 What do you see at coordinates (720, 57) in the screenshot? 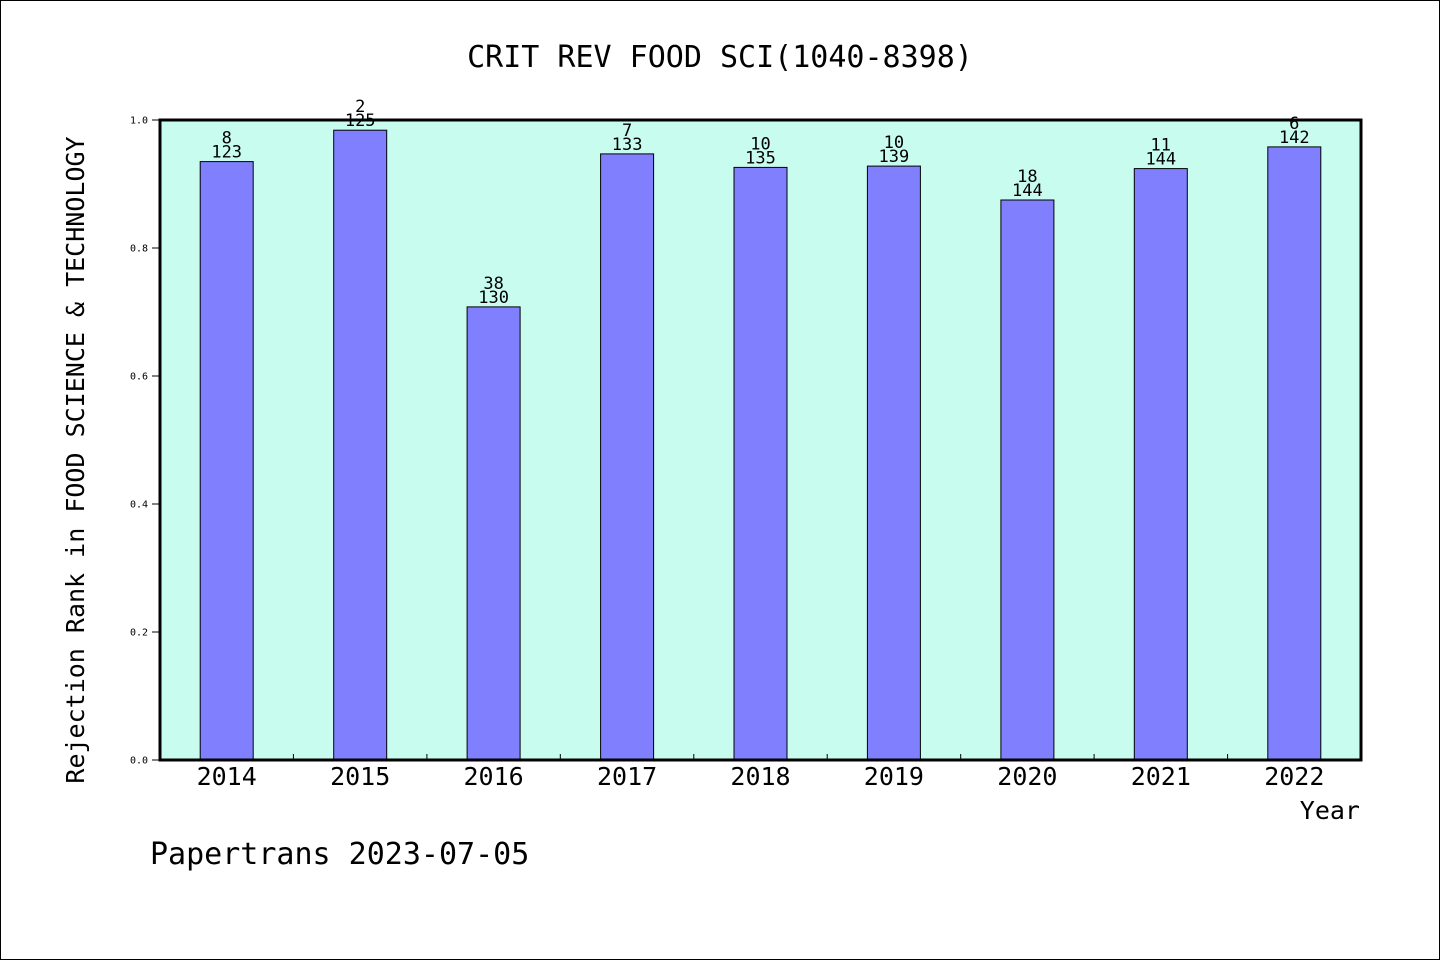
I see `chart-title: CRIT REV FOOD SCI(1040-8398)` at bounding box center [720, 57].